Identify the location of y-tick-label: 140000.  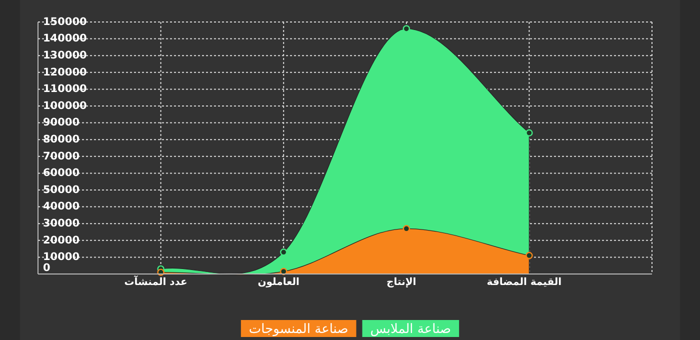
(65, 38).